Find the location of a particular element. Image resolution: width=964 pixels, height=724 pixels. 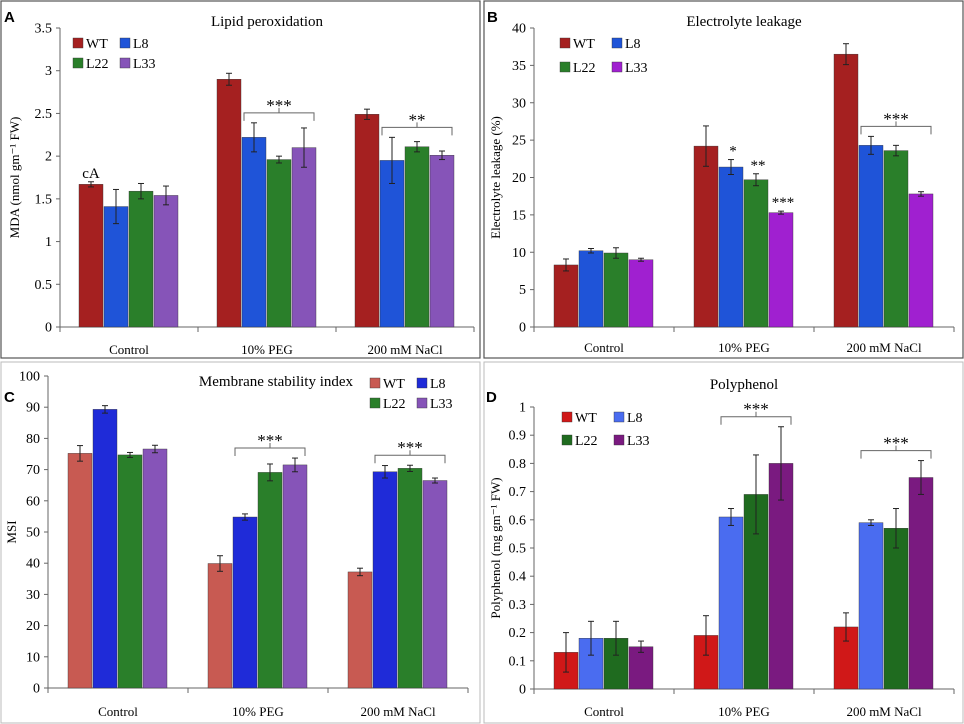

y-tick-label: 3 is located at coordinates (48, 71).